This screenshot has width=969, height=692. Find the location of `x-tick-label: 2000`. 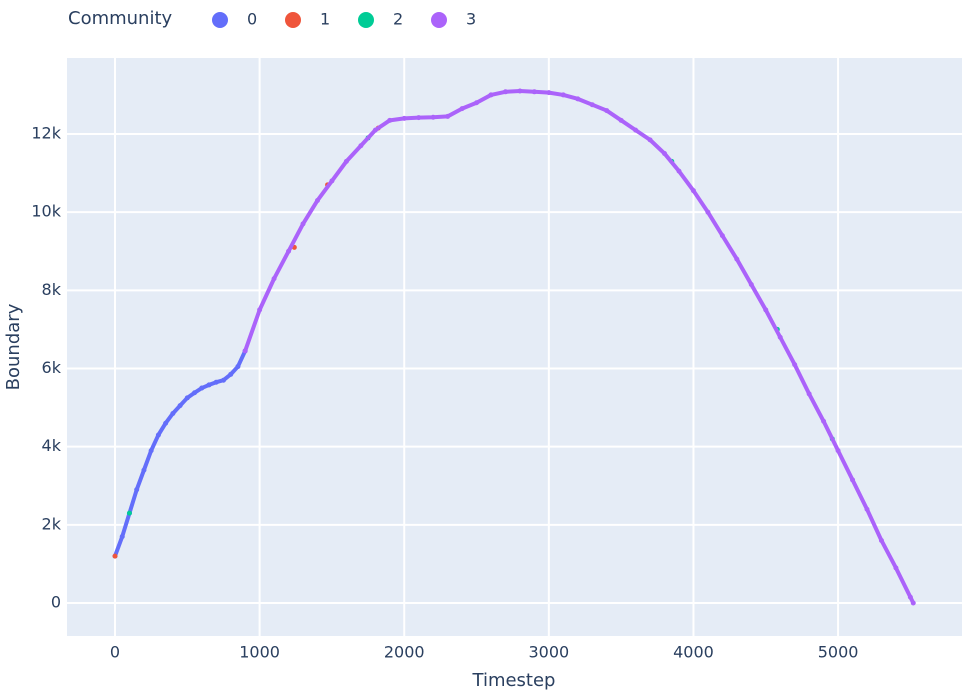

x-tick-label: 2000 is located at coordinates (404, 652).